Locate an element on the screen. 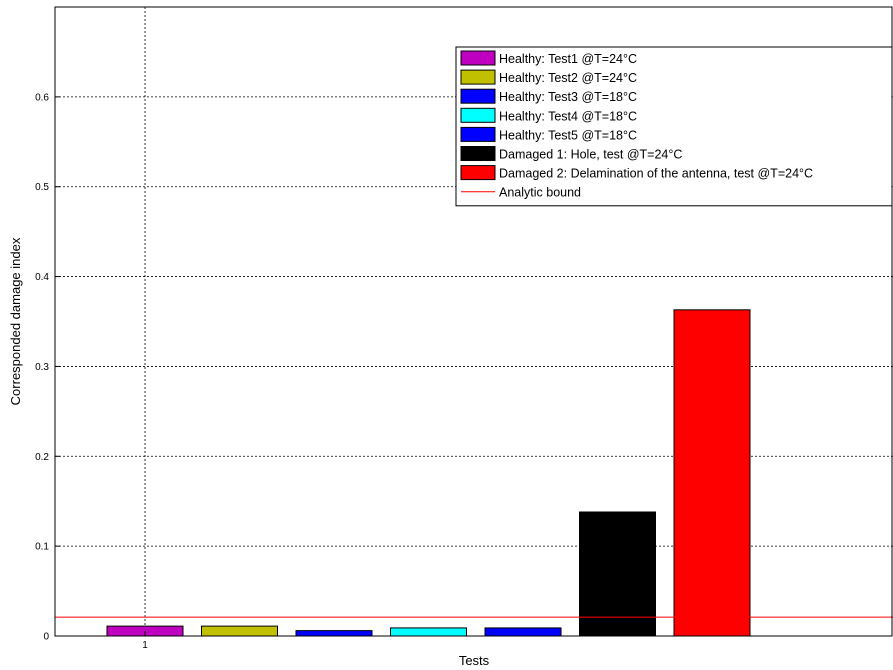 Image resolution: width=893 pixels, height=670 pixels. y-tick-label: 0.5 is located at coordinates (42, 187).